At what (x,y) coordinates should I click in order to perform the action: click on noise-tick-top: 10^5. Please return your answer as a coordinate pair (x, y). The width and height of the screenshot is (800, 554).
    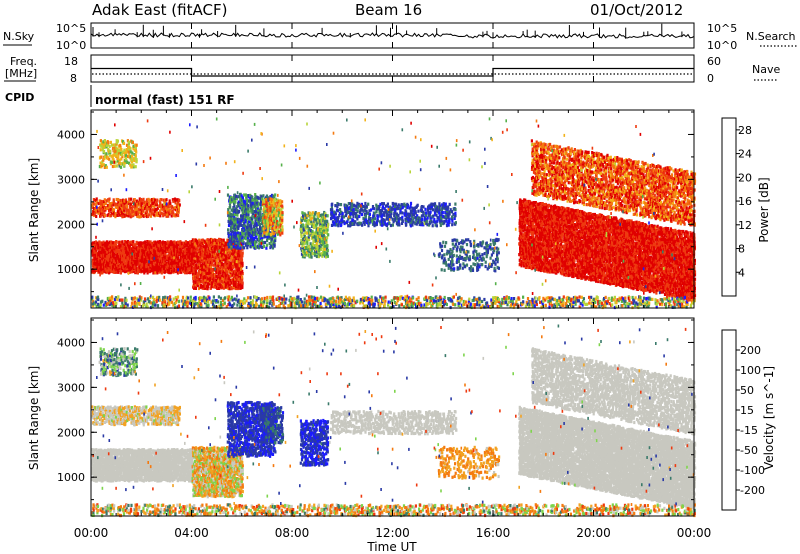
    Looking at the image, I should click on (71, 28).